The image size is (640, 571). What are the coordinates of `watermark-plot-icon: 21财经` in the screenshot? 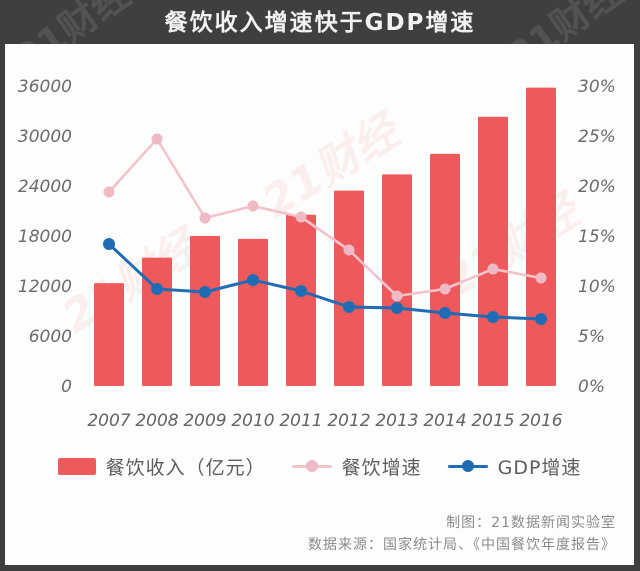 It's located at (133, 280).